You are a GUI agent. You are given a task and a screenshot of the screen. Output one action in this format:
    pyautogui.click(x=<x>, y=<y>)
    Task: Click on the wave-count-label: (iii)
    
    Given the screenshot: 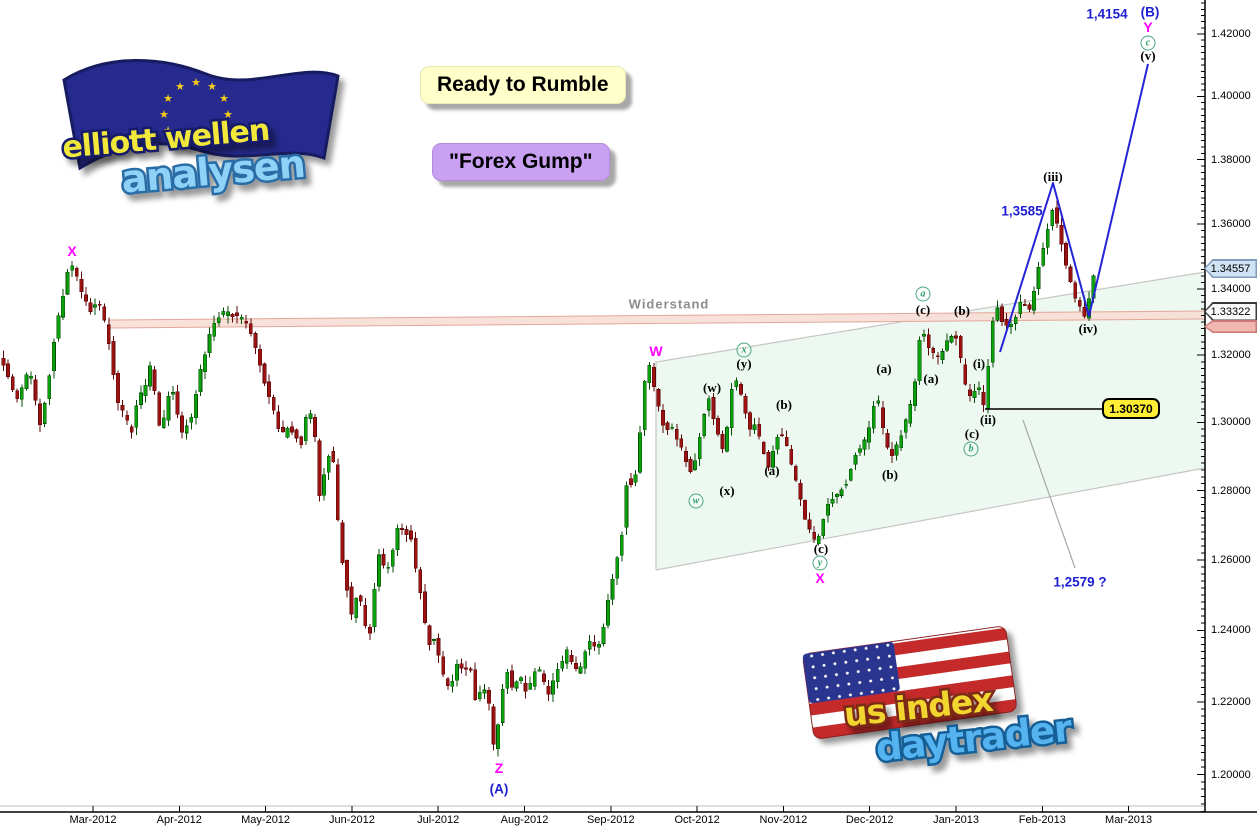 What is the action you would take?
    pyautogui.click(x=1053, y=176)
    